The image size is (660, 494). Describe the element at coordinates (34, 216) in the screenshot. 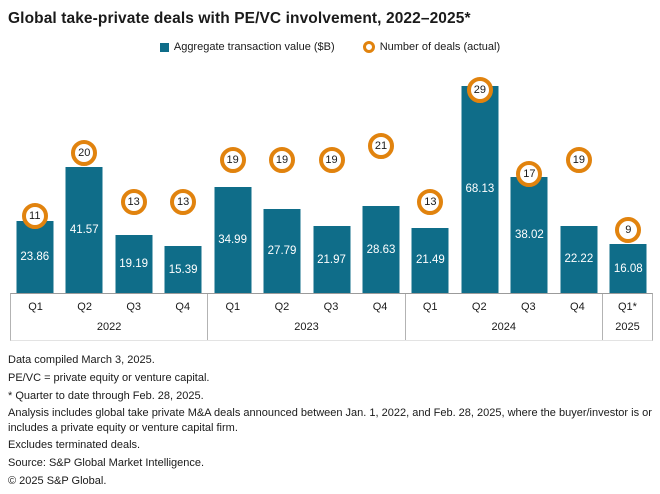

I see `deal-count-badge: 11` at that location.